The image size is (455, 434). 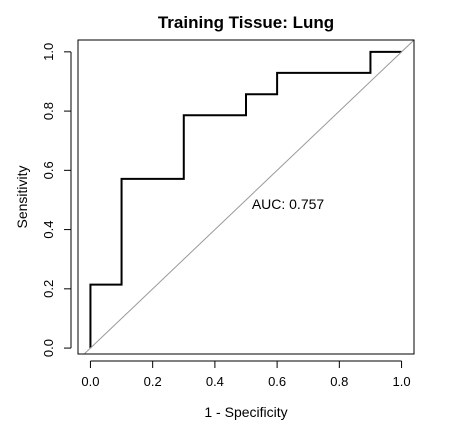 I want to click on x-tick-label: 0.0, so click(x=90, y=381).